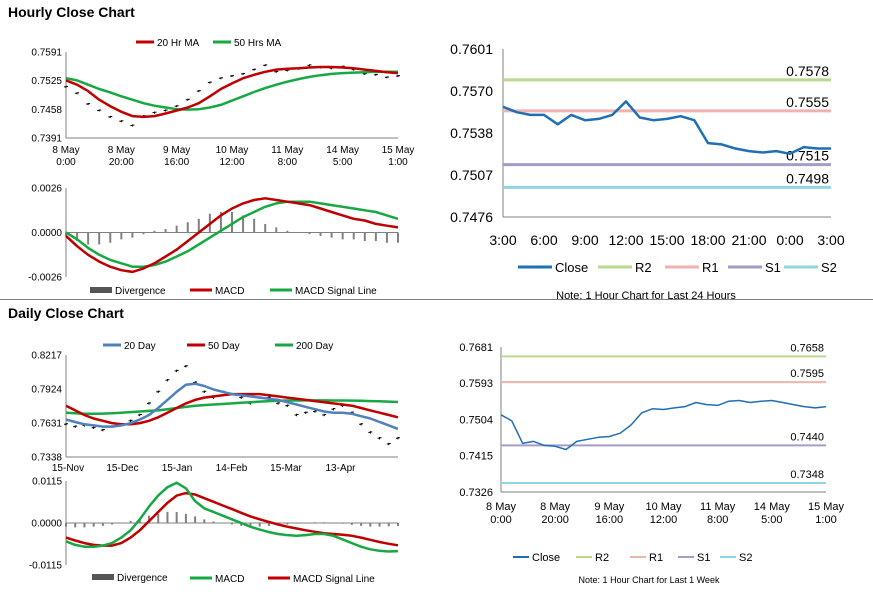  I want to click on weekly-xtick-5-date: 14 May, so click(772, 507).